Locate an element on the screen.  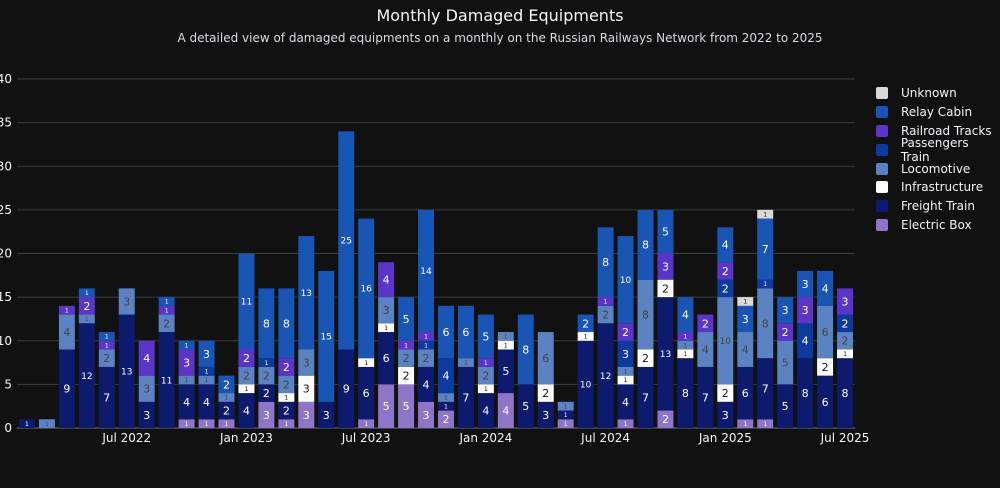
data-label: 9 is located at coordinates (346, 389).